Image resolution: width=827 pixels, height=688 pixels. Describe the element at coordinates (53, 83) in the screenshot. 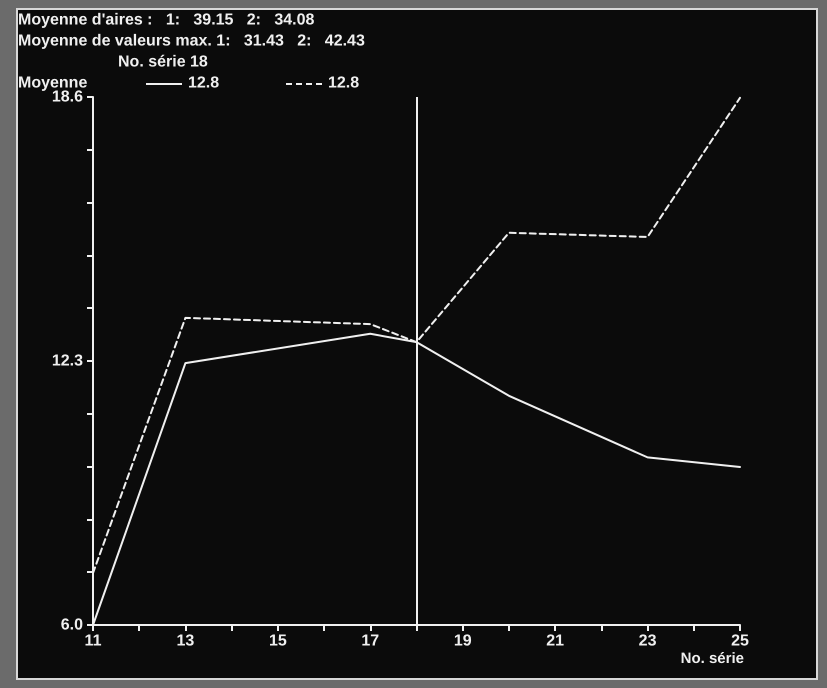

I see `legend-title: Moyenne` at that location.